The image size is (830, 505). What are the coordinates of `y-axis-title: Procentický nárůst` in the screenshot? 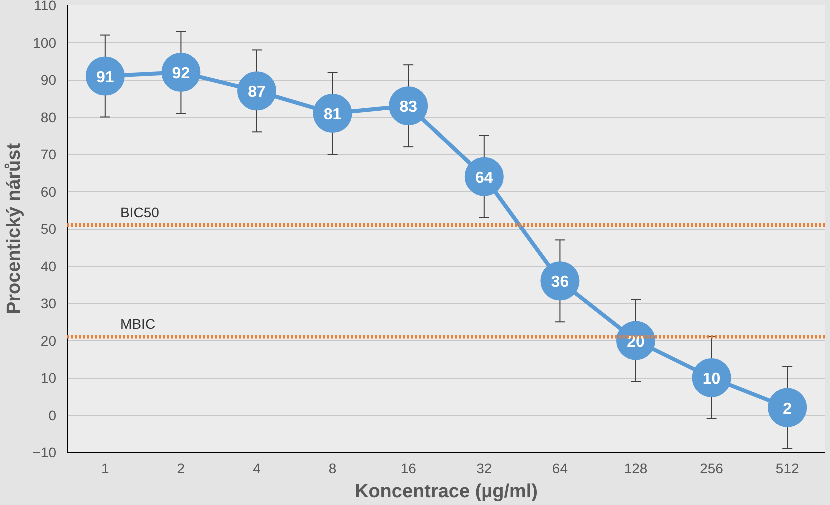 It's located at (14, 228).